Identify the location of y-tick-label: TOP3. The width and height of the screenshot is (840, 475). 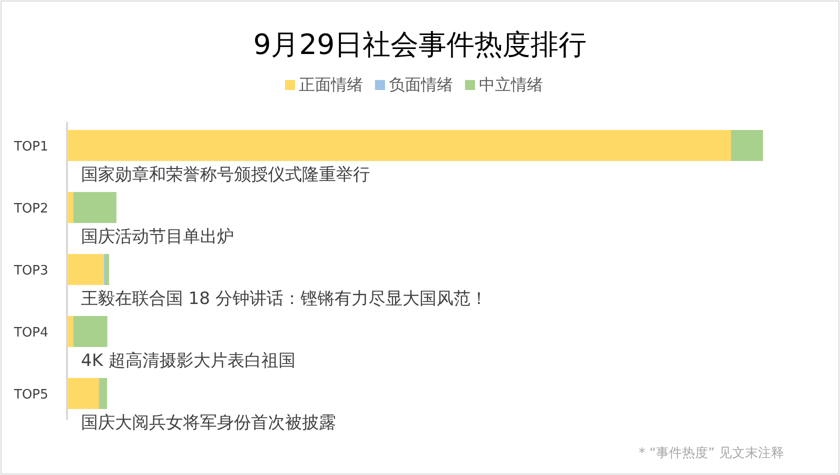
(30, 271).